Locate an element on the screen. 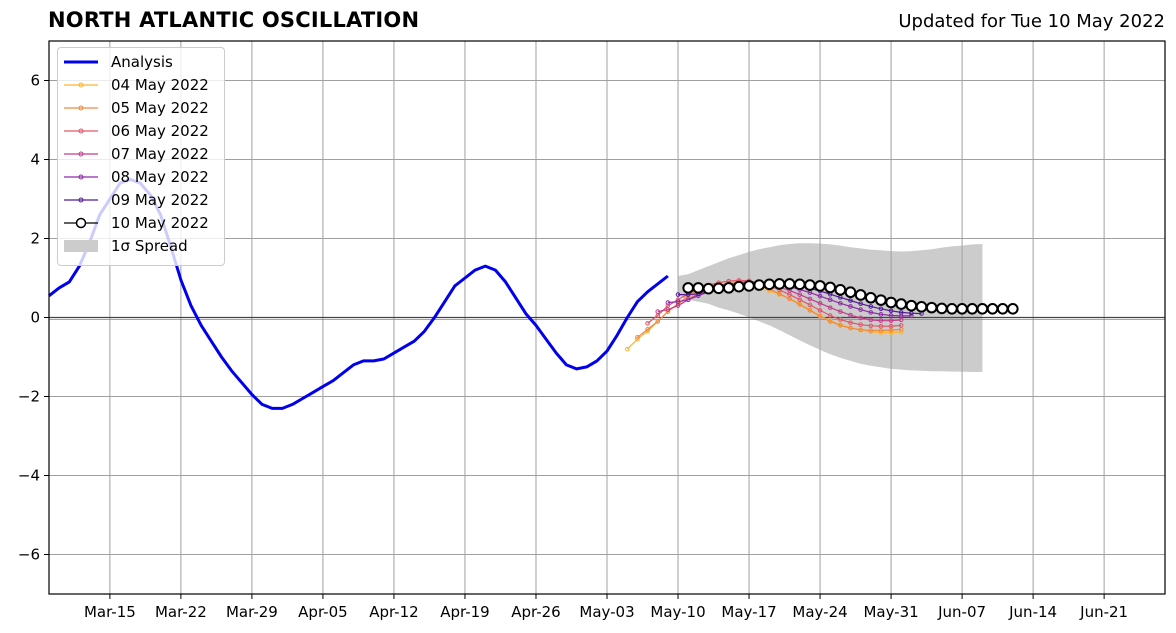 The height and width of the screenshot is (633, 1176). x-tick-label: Jun-14 is located at coordinates (1032, 612).